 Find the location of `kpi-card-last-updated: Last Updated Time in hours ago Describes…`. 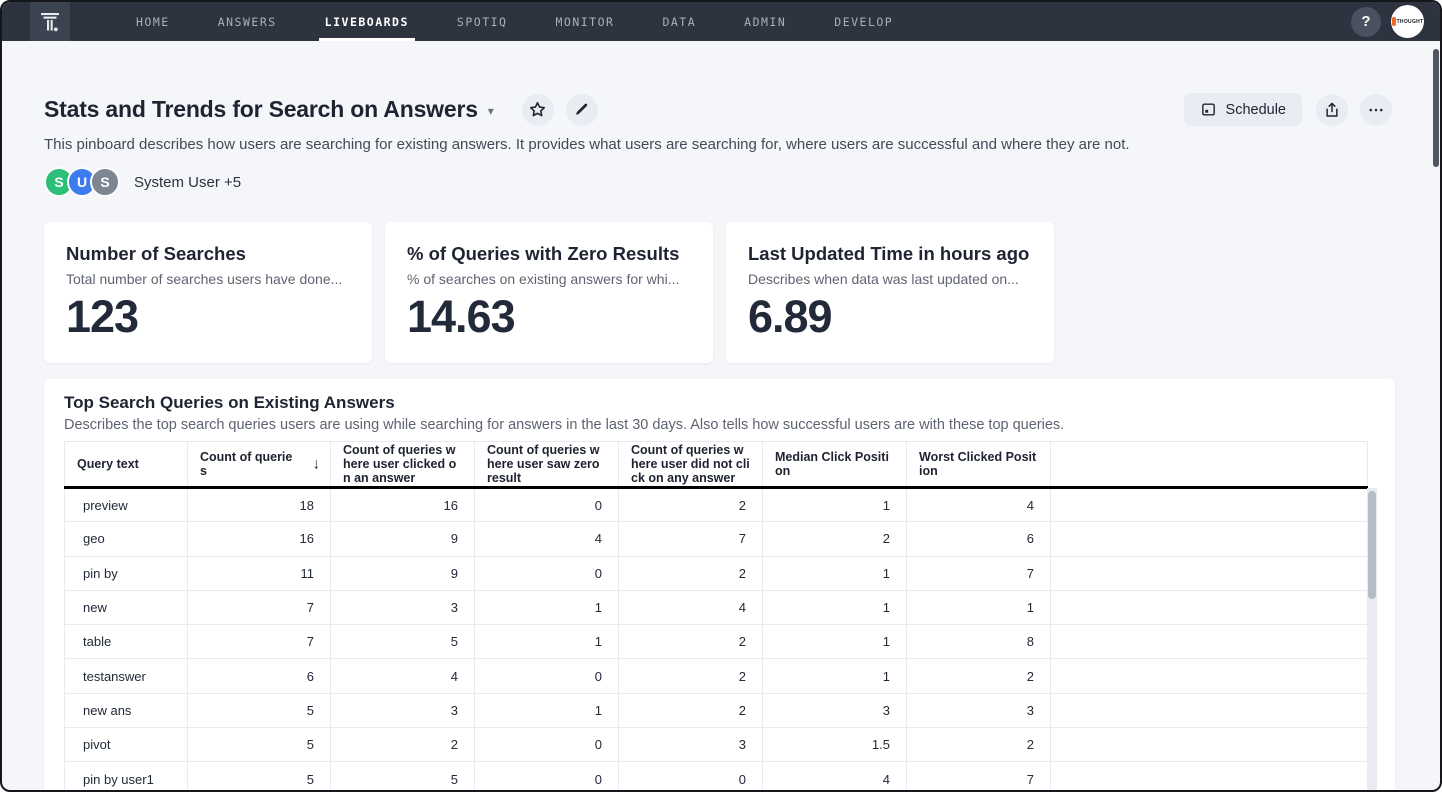

kpi-card-last-updated: Last Updated Time in hours ago Describes… is located at coordinates (890, 292).